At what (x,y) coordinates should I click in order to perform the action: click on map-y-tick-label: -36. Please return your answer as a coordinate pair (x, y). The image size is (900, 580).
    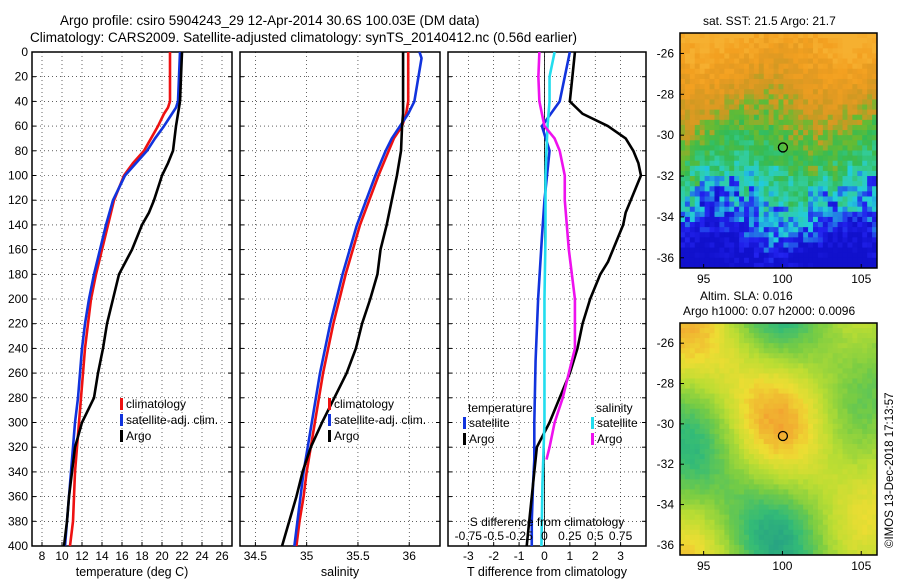
    Looking at the image, I should click on (666, 545).